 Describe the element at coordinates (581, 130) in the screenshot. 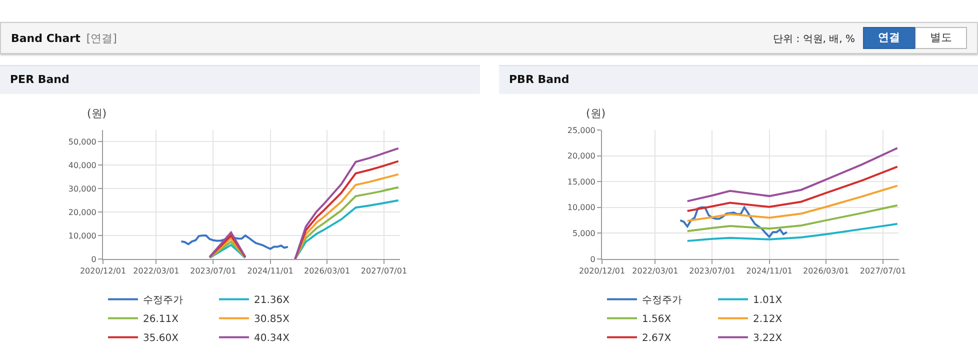

I see `y-tick-label: 25,000` at that location.